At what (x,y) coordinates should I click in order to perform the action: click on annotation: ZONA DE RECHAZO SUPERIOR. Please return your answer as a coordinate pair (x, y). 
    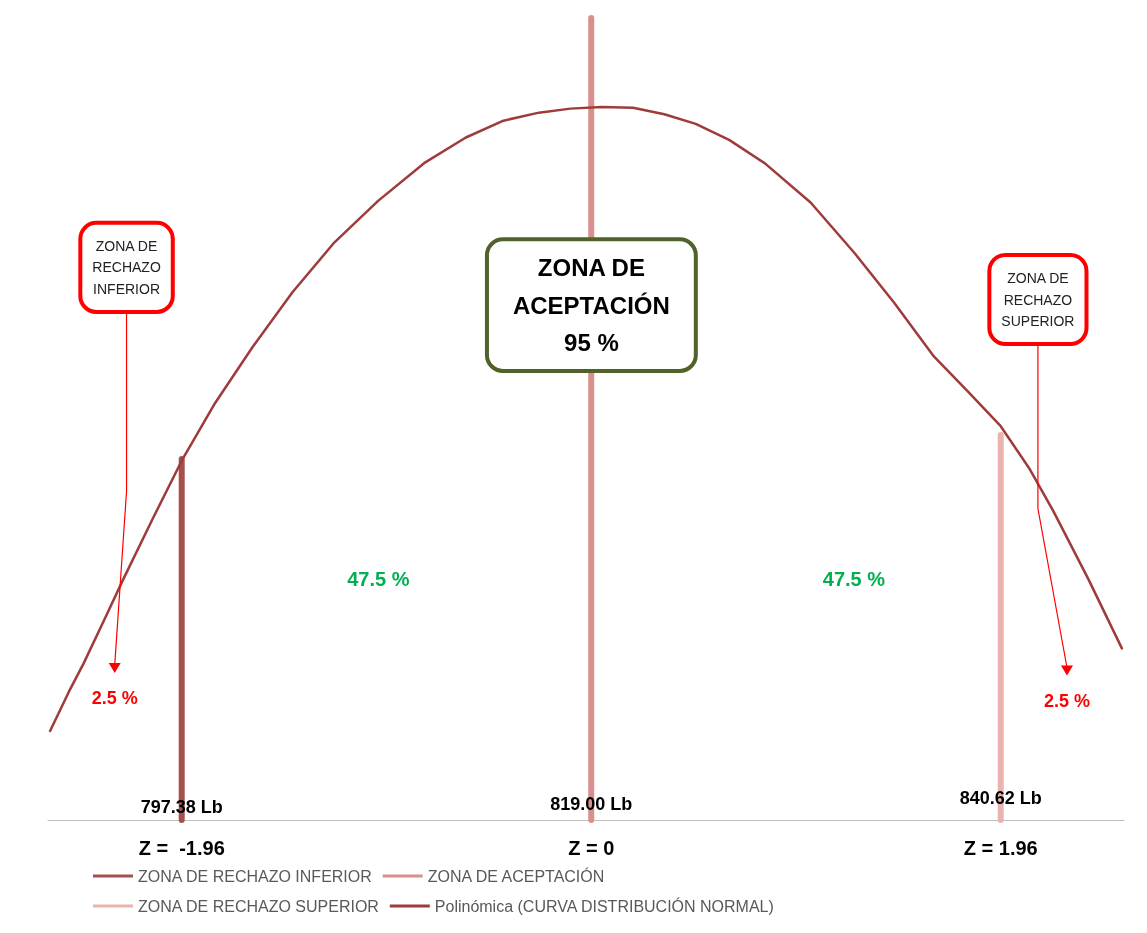
    Looking at the image, I should click on (1038, 299).